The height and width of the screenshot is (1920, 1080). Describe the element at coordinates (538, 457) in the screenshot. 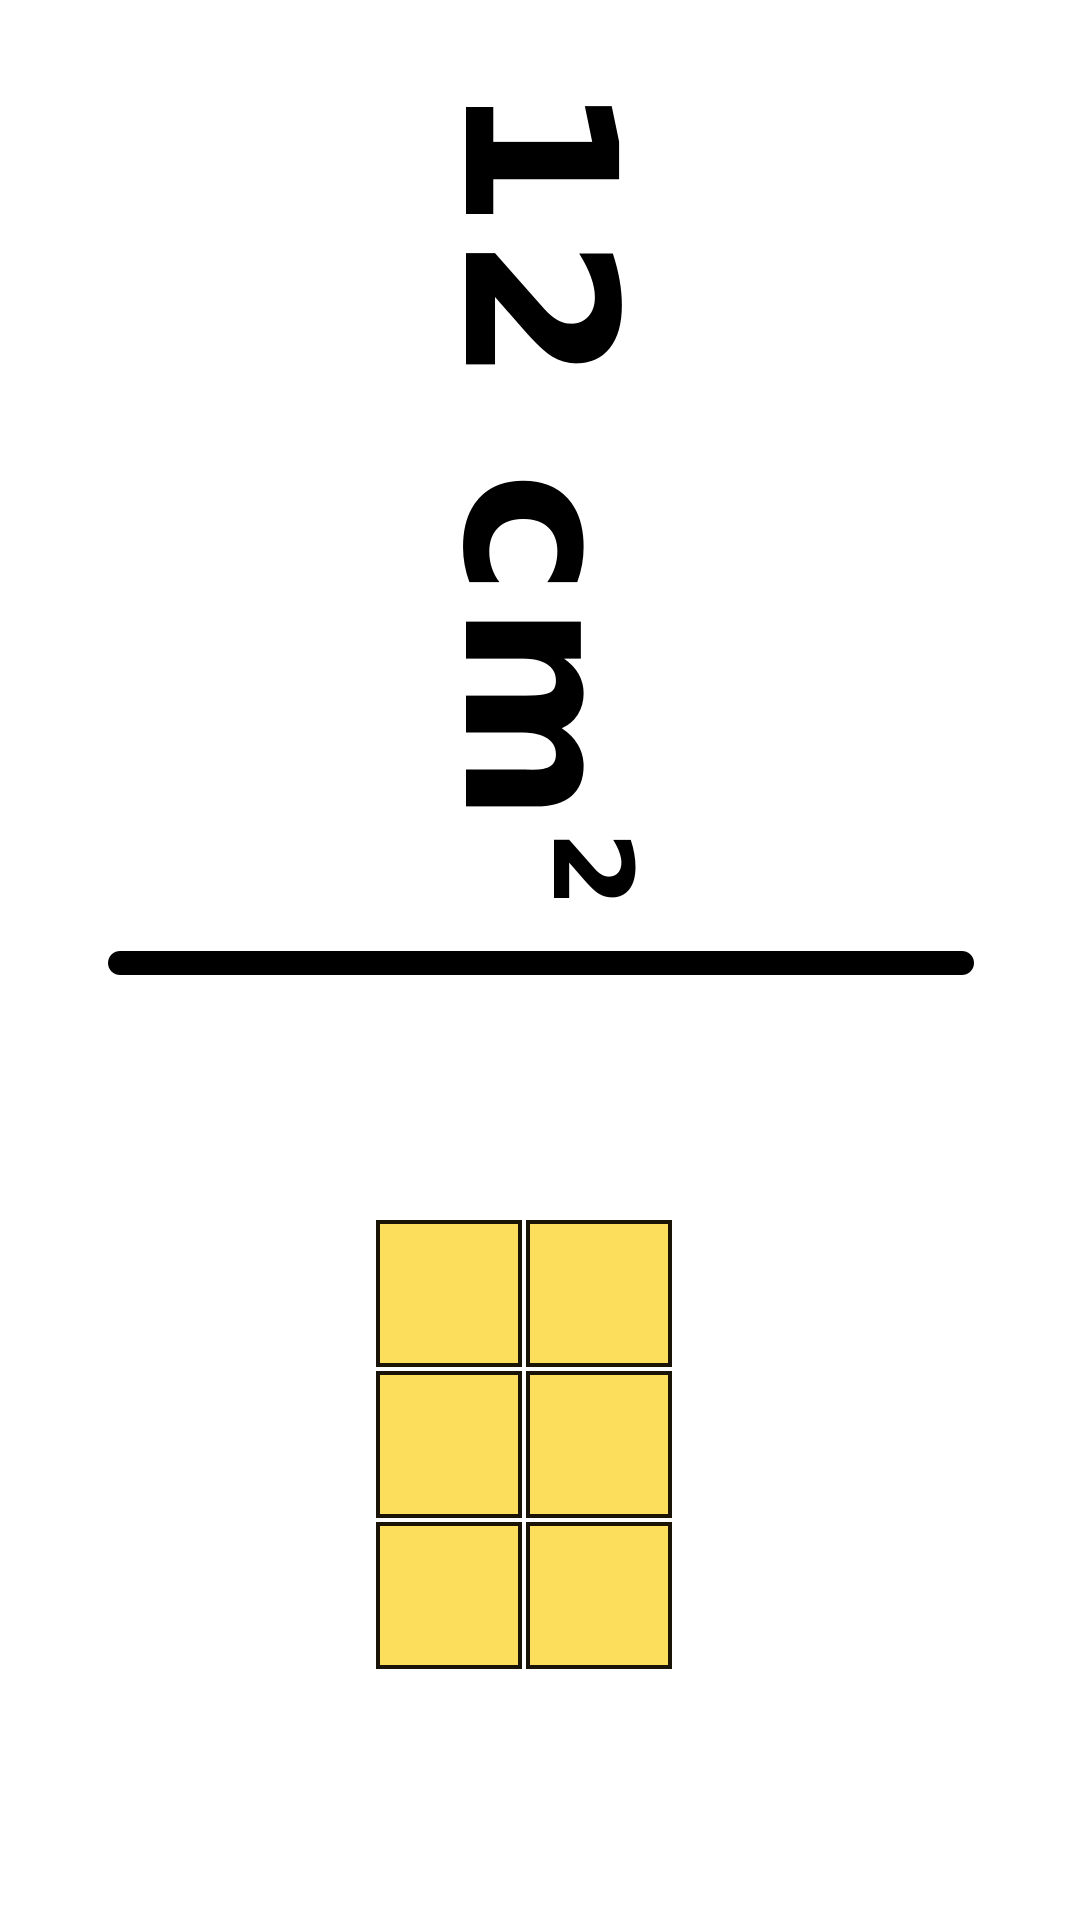

I see `area-value: 12 cm` at that location.